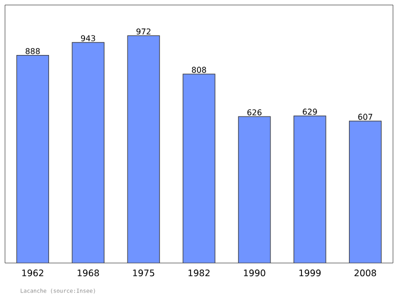 The height and width of the screenshot is (299, 400). Describe the element at coordinates (199, 273) in the screenshot. I see `x-tick-label: 1982` at that location.